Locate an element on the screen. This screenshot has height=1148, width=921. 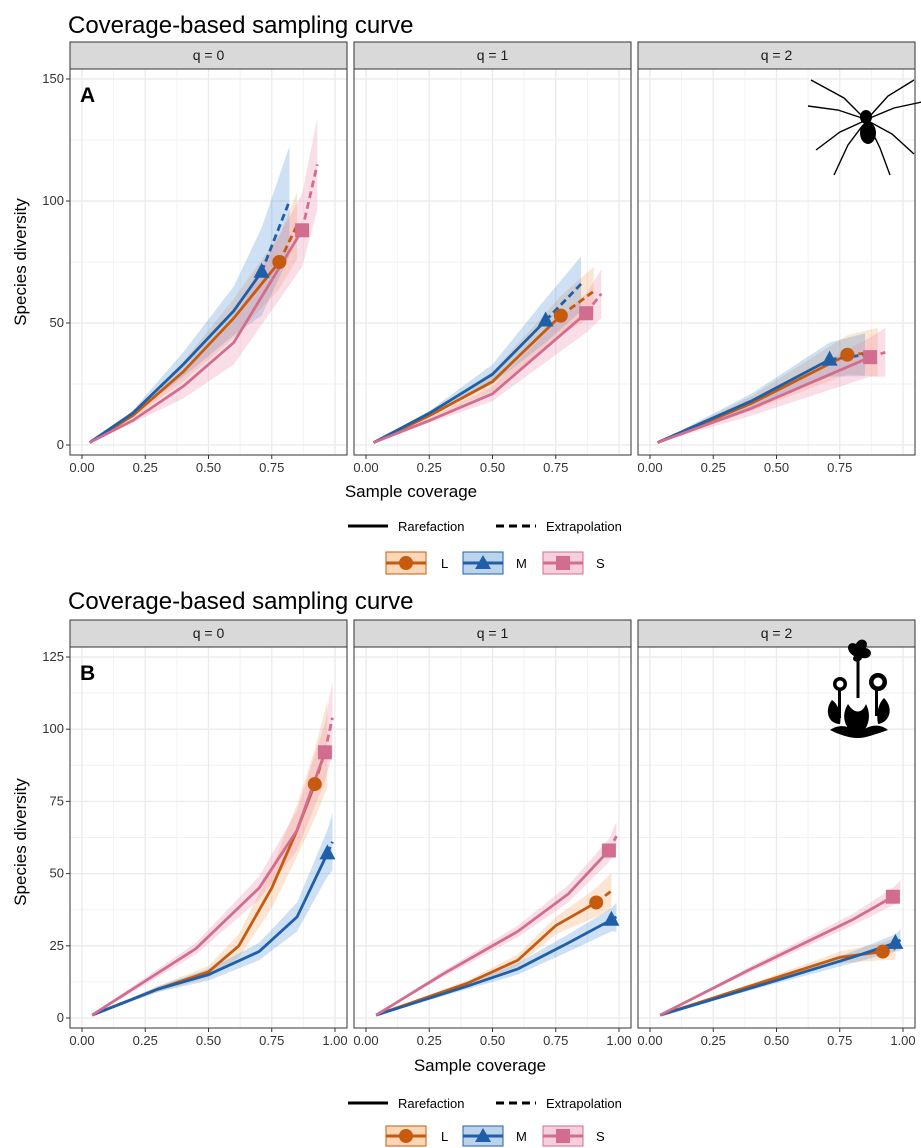
facet-panel-1: q = 1 0.00 0.25 0.50 0.75 is located at coordinates (492, 258).